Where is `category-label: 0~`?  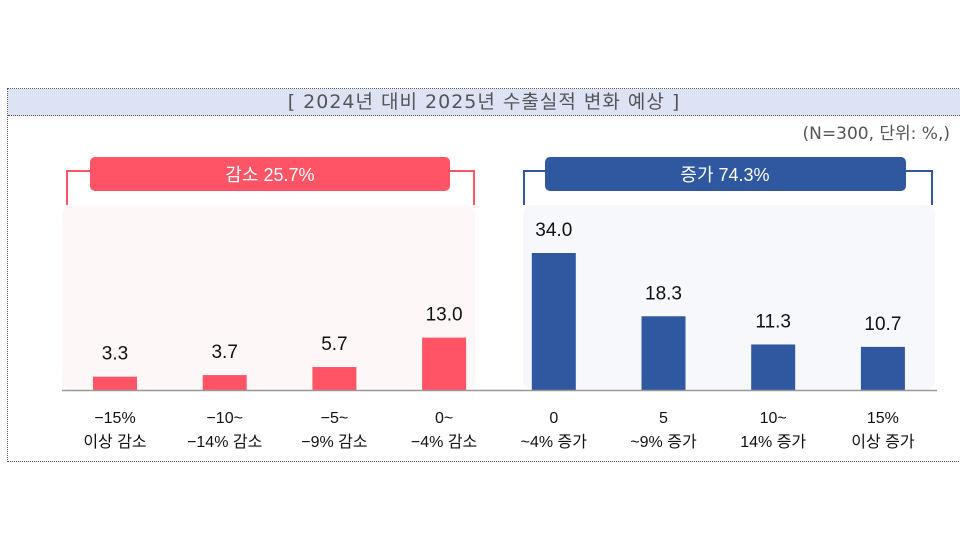
category-label: 0~ is located at coordinates (444, 418).